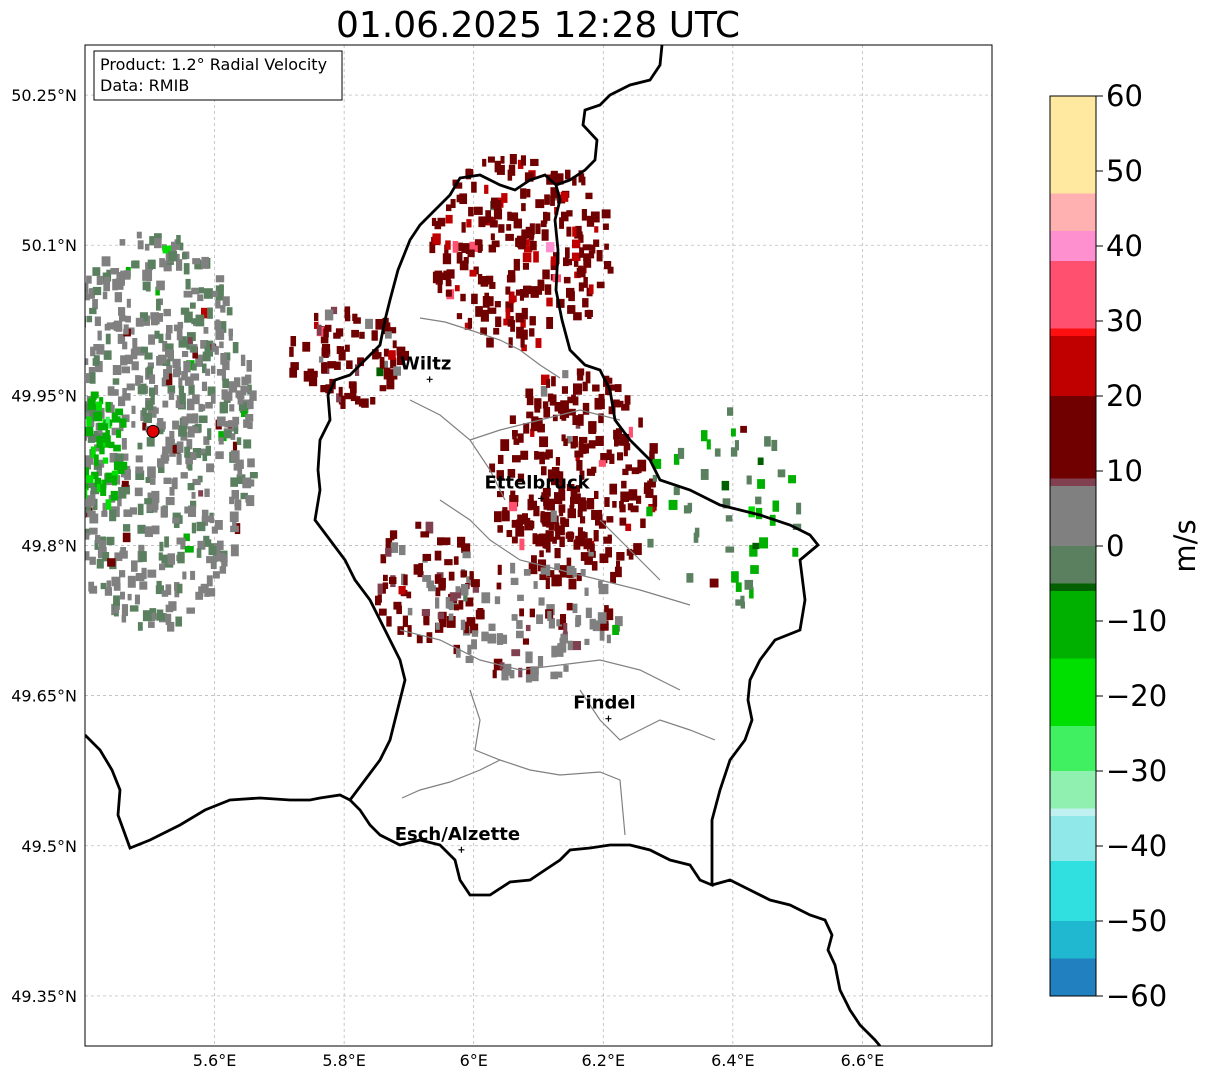 The width and height of the screenshot is (1207, 1081). What do you see at coordinates (1124, 96) in the screenshot?
I see `colorbar-tick-label: 60` at bounding box center [1124, 96].